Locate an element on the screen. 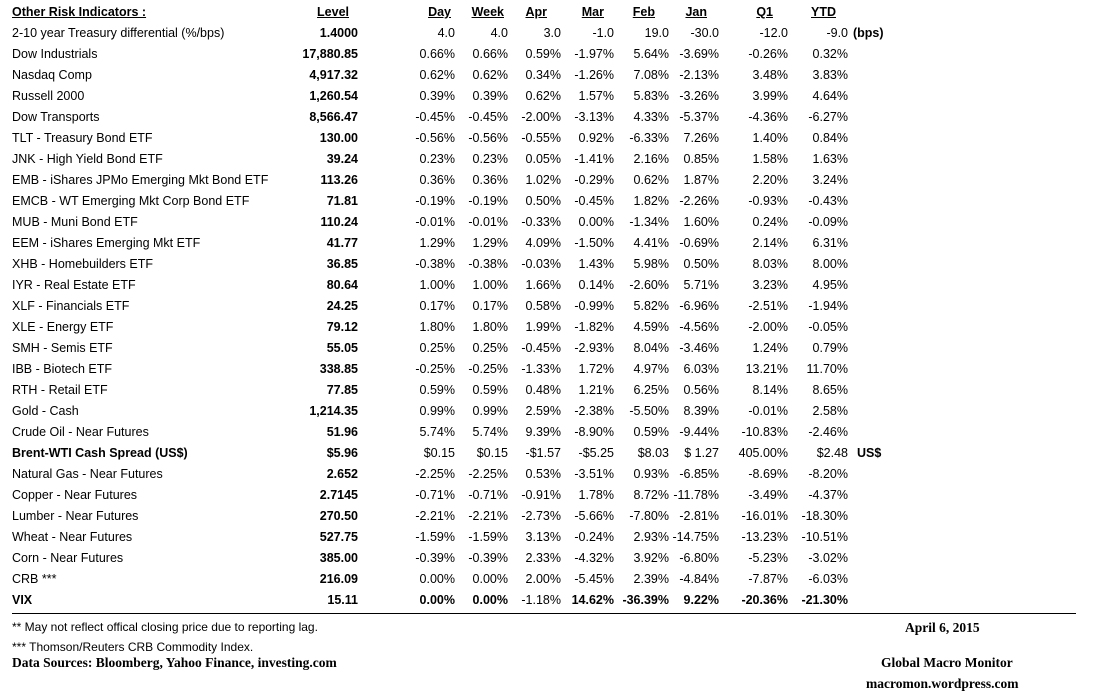 The height and width of the screenshot is (693, 1096). row-label: Gold - Cash is located at coordinates (45, 411).